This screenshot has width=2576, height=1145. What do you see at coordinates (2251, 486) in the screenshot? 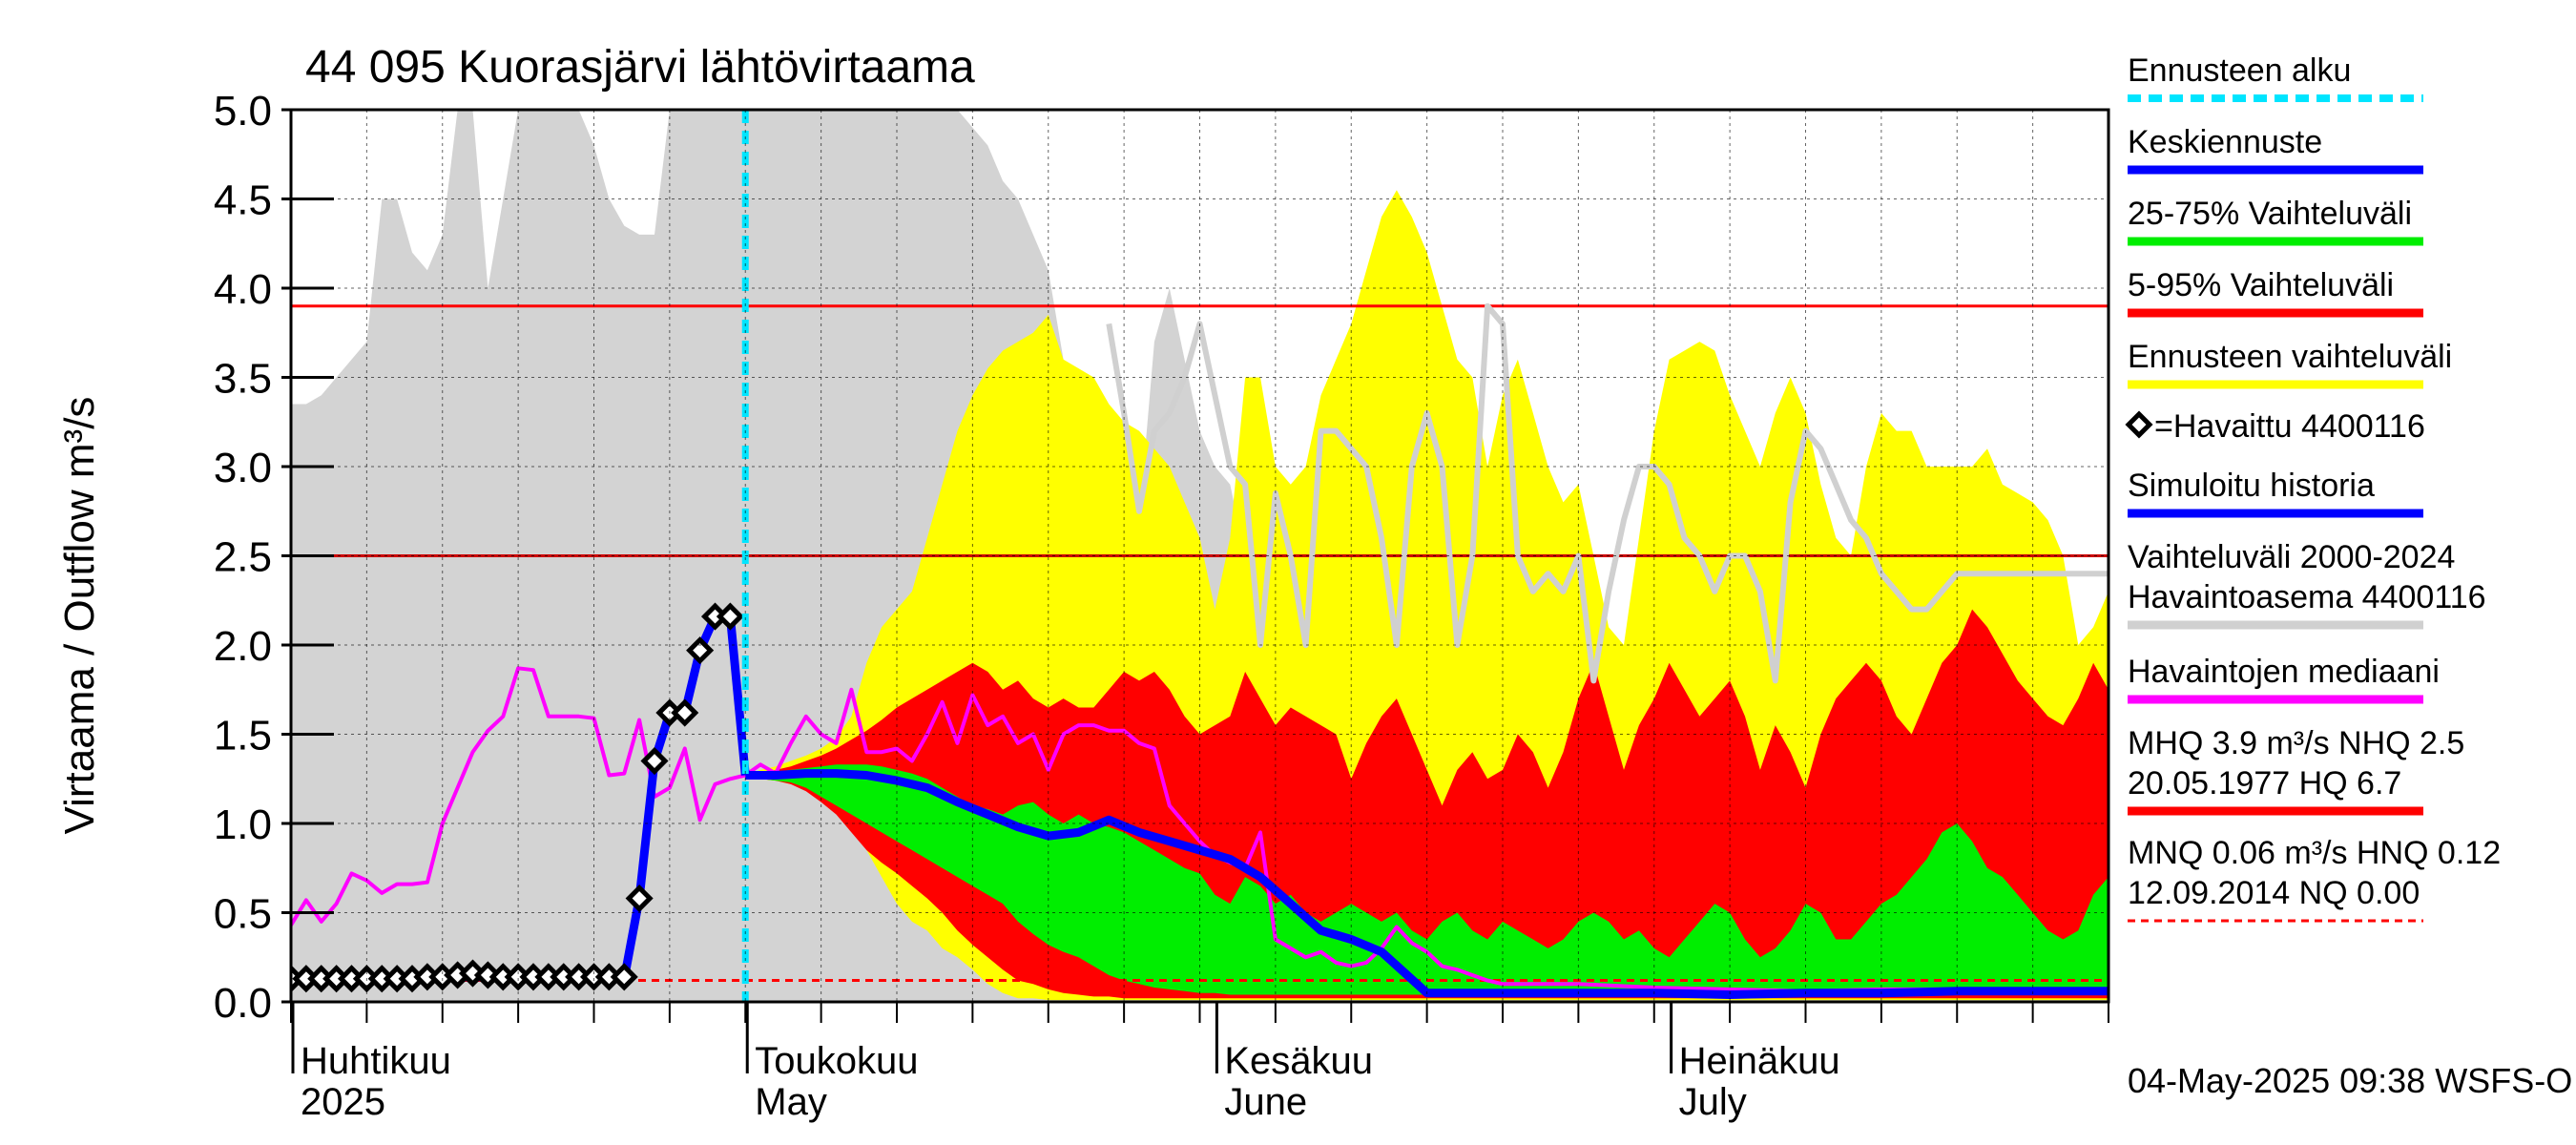
I see `legend-label: Simuloitu historia` at bounding box center [2251, 486].